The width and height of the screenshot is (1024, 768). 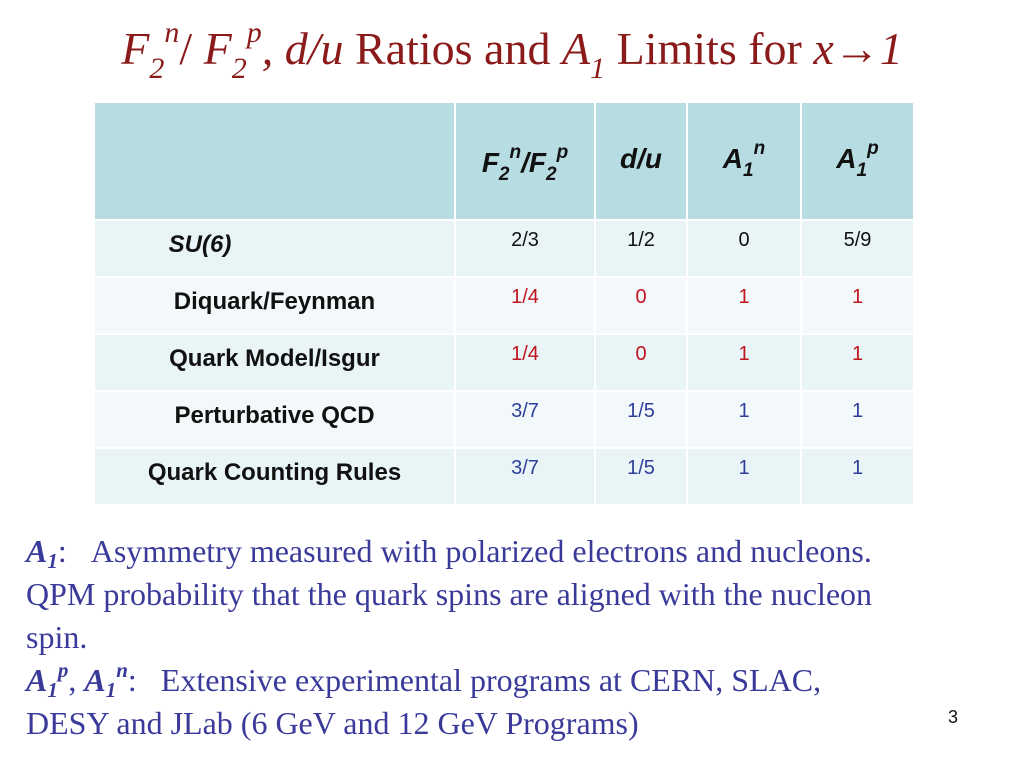 I want to click on du-value: 1/2, so click(x=641, y=240).